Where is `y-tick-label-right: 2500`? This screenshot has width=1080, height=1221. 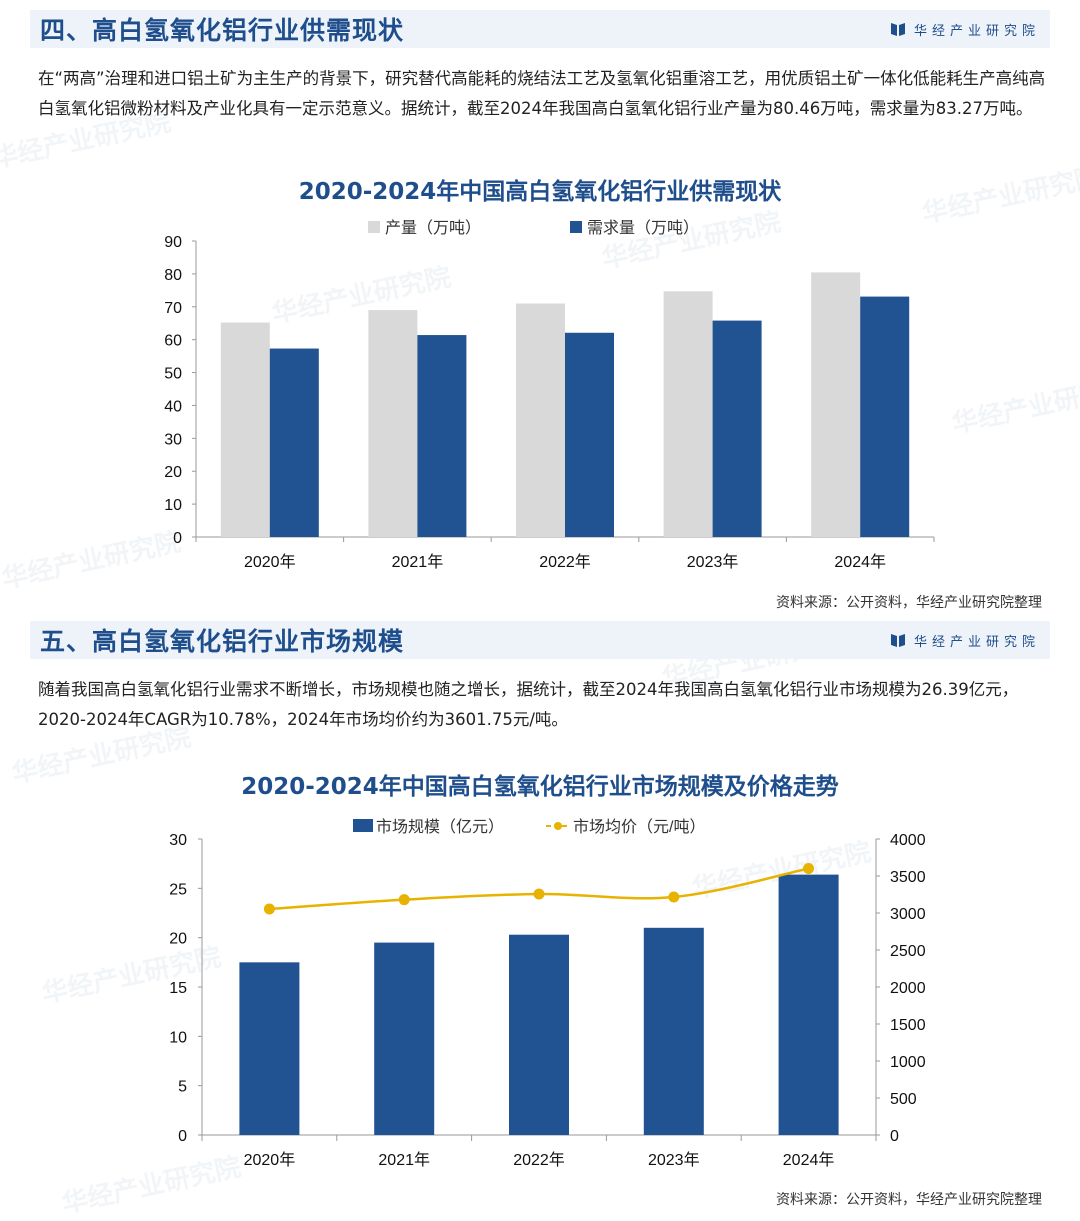
y-tick-label-right: 2500 is located at coordinates (908, 951).